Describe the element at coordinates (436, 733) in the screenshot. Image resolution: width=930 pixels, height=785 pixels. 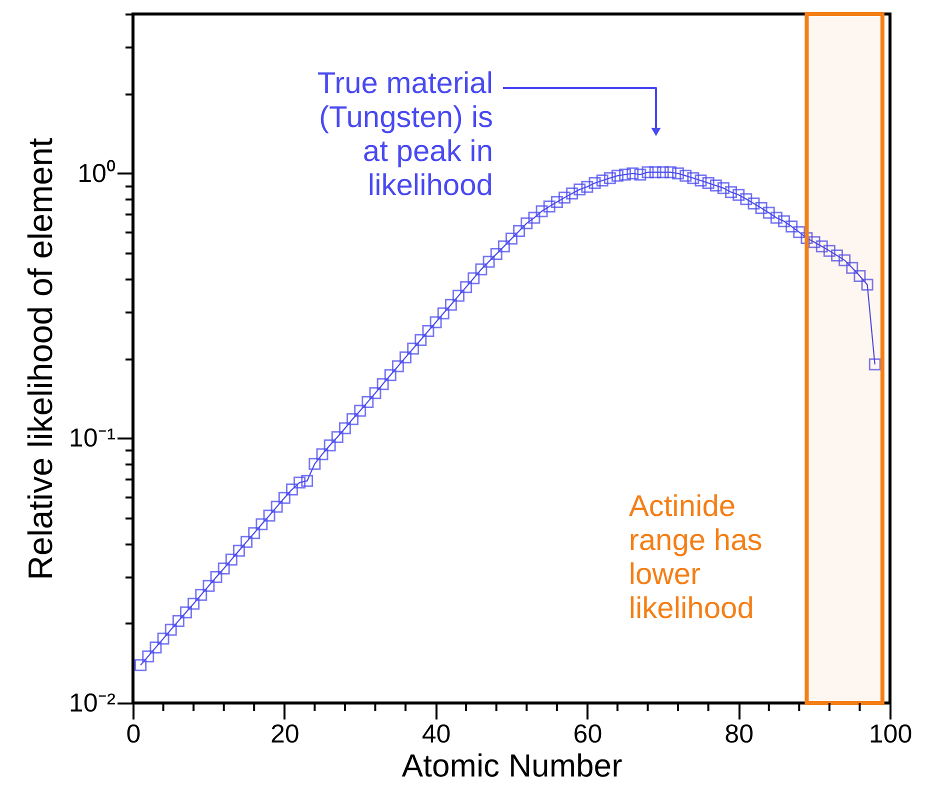
I see `x-tick-label: 40` at that location.